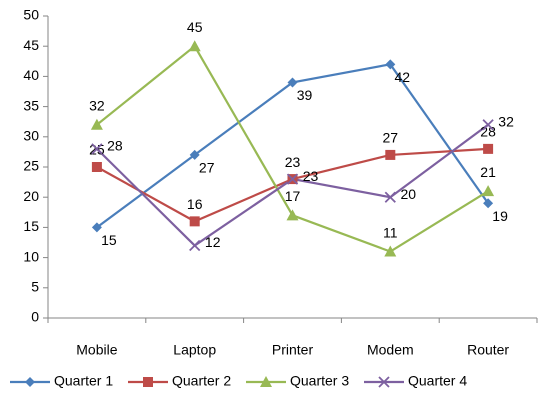 The width and height of the screenshot is (538, 411). What do you see at coordinates (31, 45) in the screenshot?
I see `y-tick-label: 45` at bounding box center [31, 45].